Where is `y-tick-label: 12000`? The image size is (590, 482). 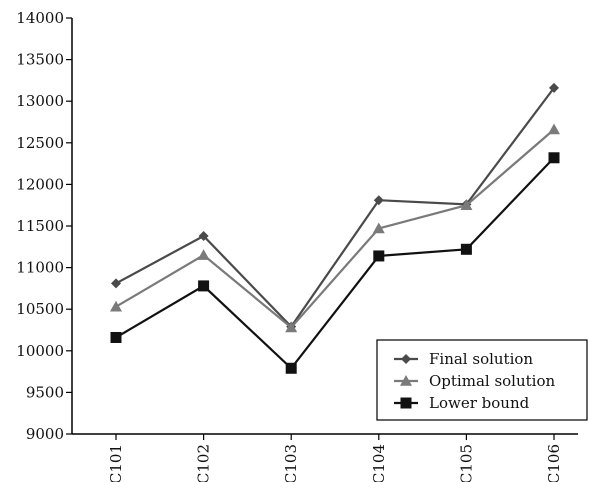 y-tick-label: 12000 is located at coordinates (40, 184).